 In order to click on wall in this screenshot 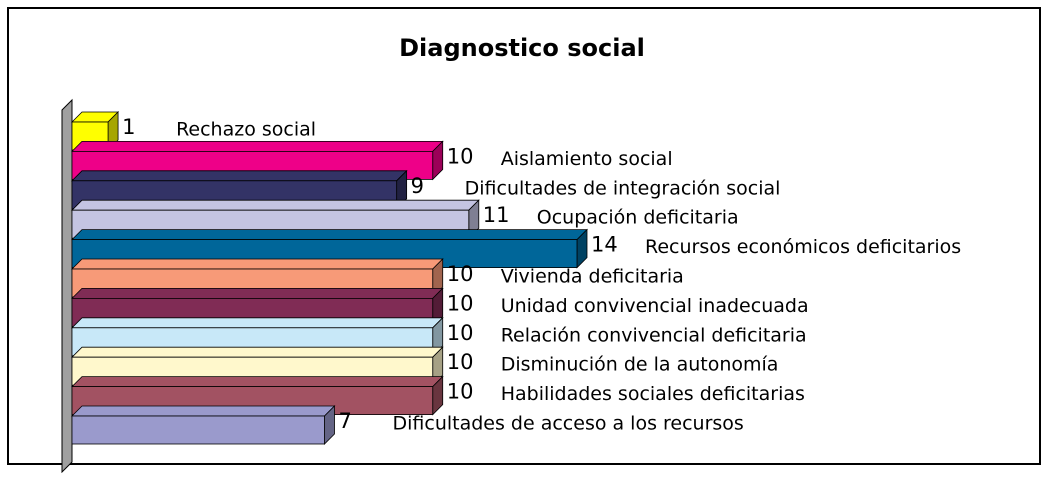, I will do `click(67, 286)`.